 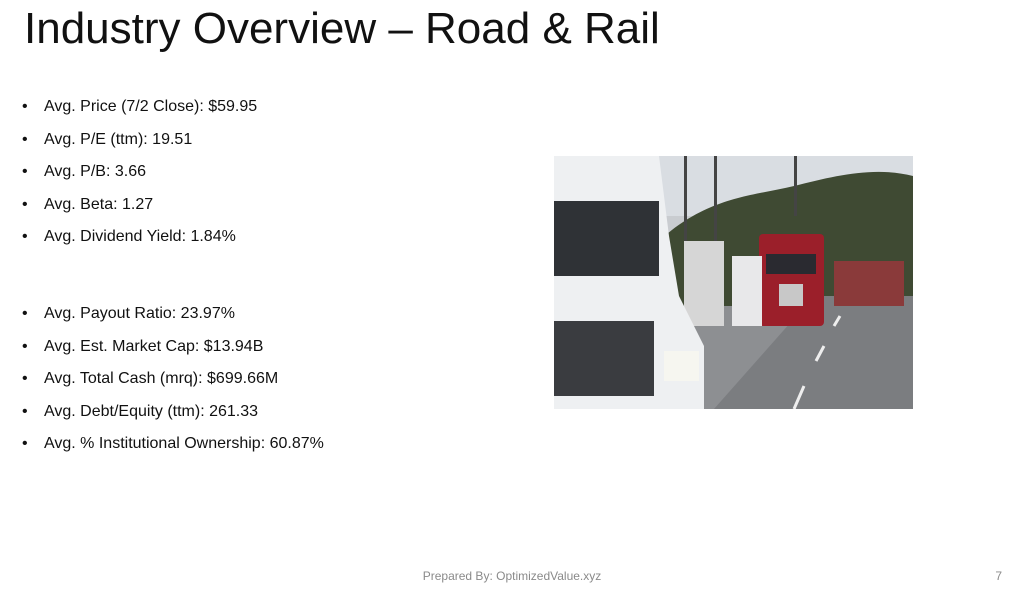 I want to click on bullet-item: Avg. Debt/Equity (ttm): 261.33, so click(x=173, y=418).